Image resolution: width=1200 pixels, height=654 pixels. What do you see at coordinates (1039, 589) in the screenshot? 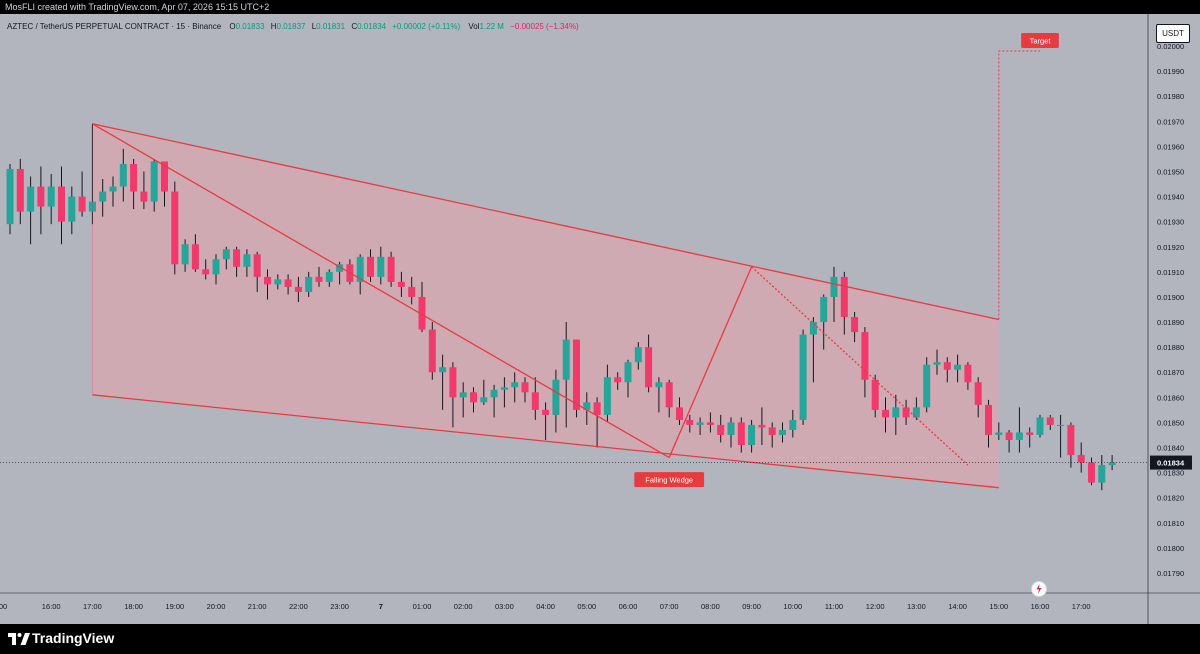
I see `lightning-icon` at bounding box center [1039, 589].